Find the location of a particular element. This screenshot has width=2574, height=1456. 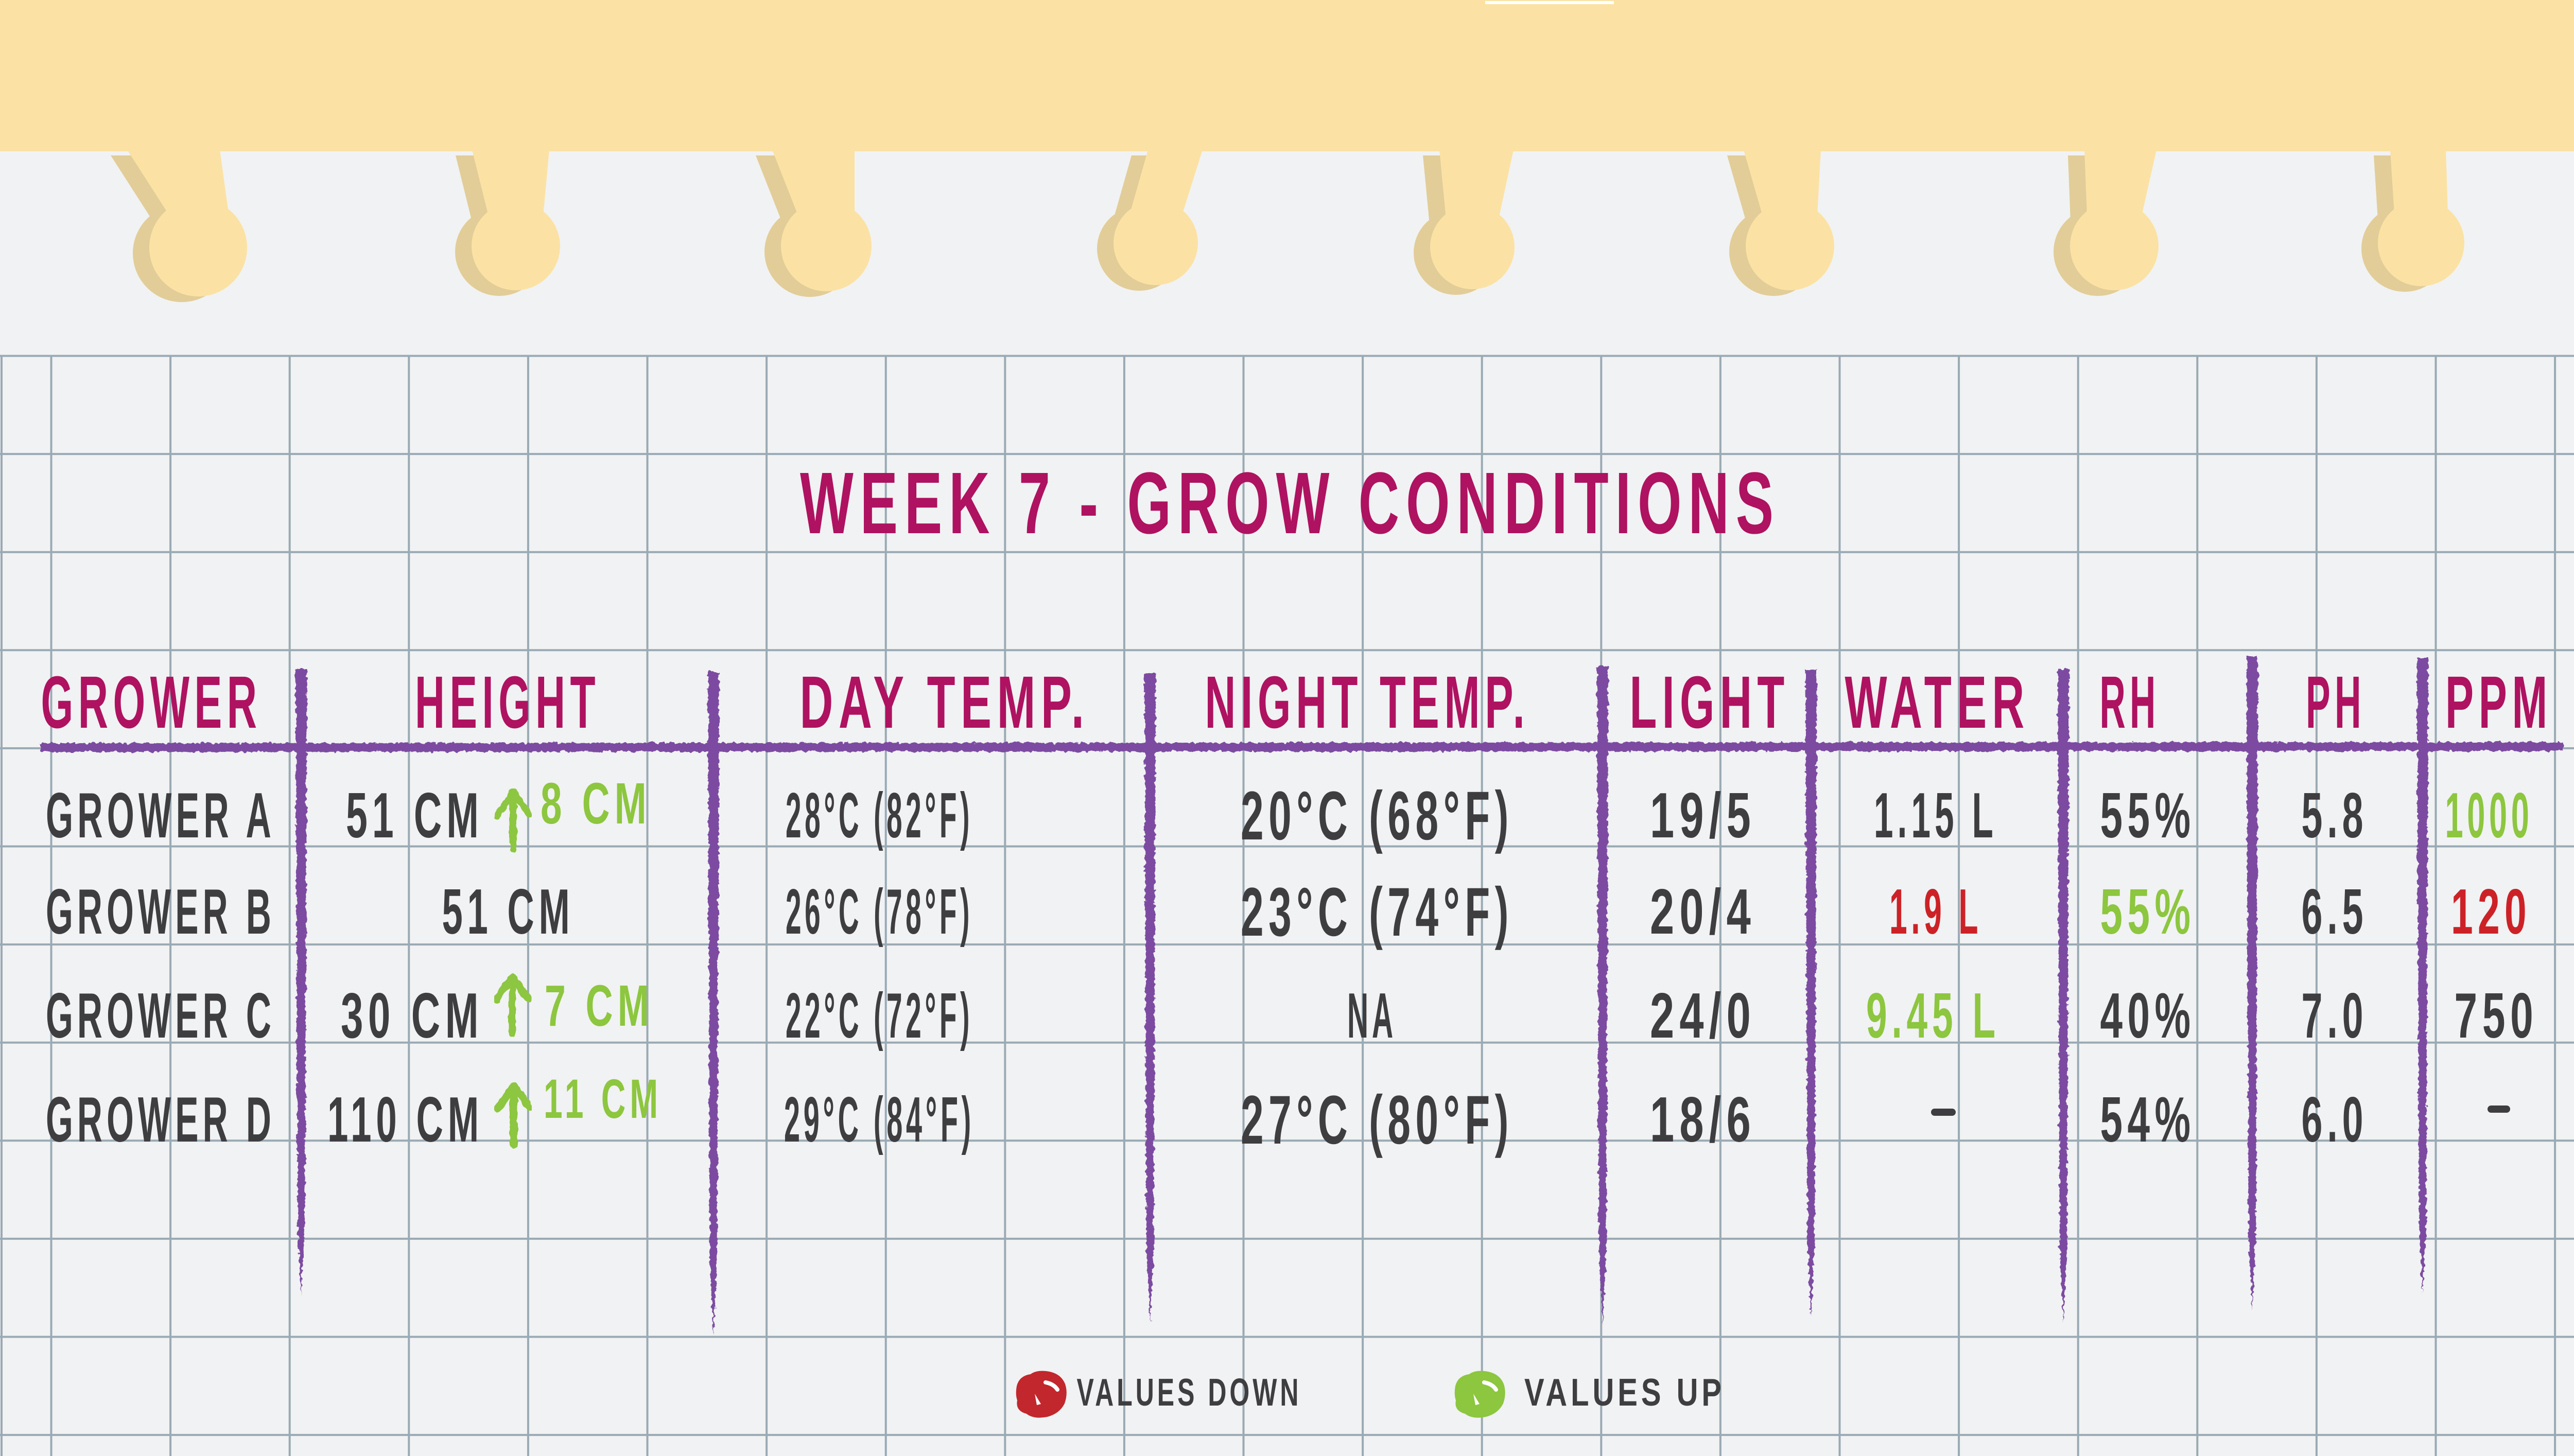

svg-text: 18/6 is located at coordinates (1703, 1119).